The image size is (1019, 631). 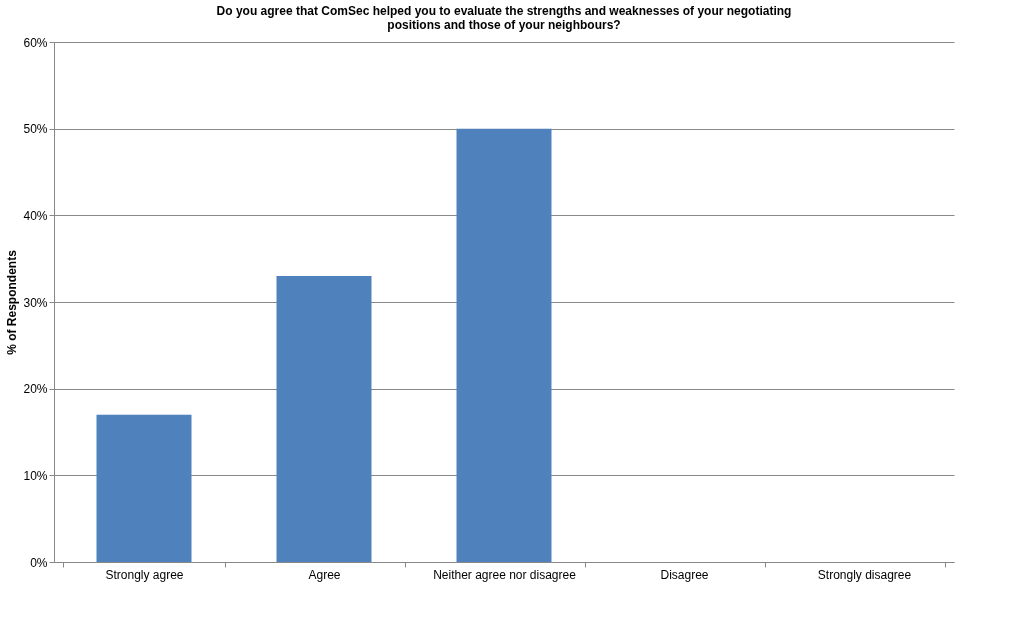 What do you see at coordinates (39, 562) in the screenshot?
I see `y-tick-label: 0%` at bounding box center [39, 562].